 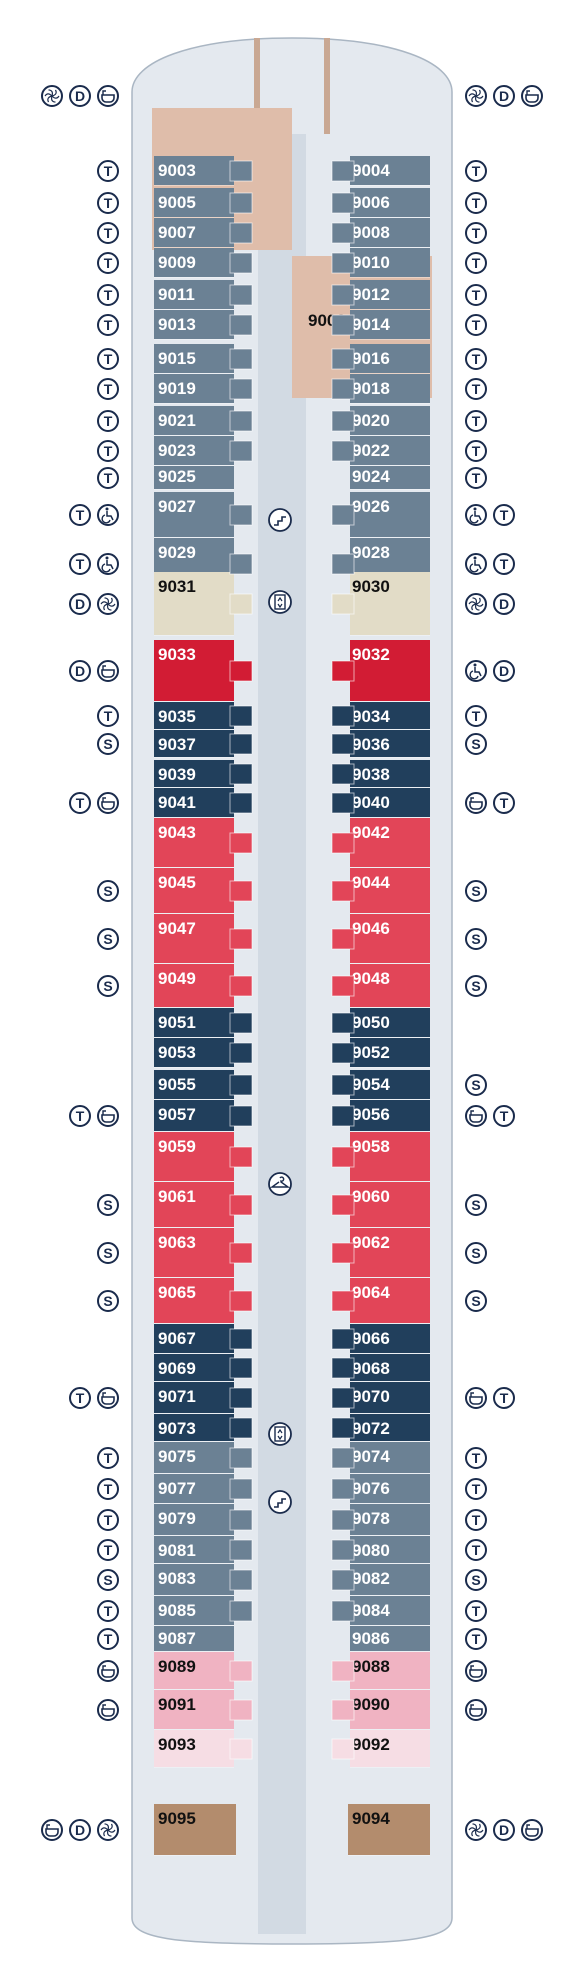 What do you see at coordinates (177, 1396) in the screenshot?
I see `cabin-number: 9071` at bounding box center [177, 1396].